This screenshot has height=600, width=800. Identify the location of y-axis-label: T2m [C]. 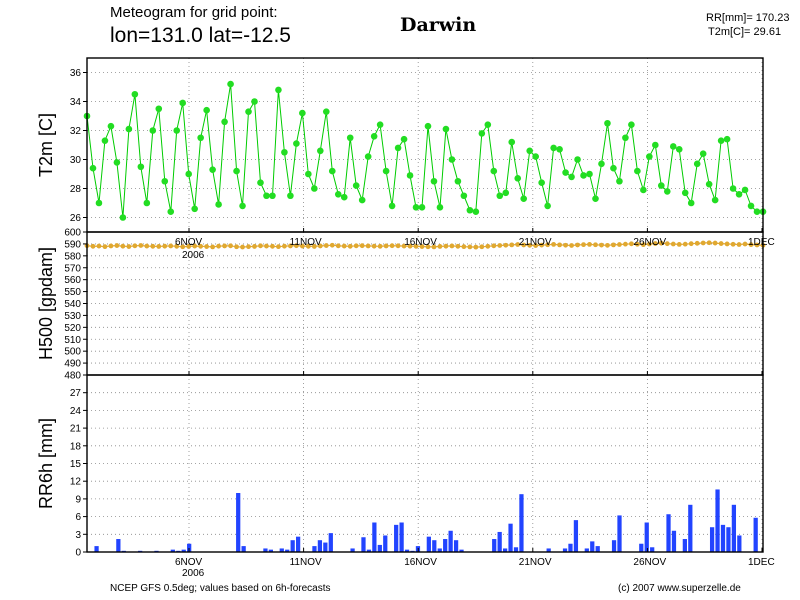
(46, 145).